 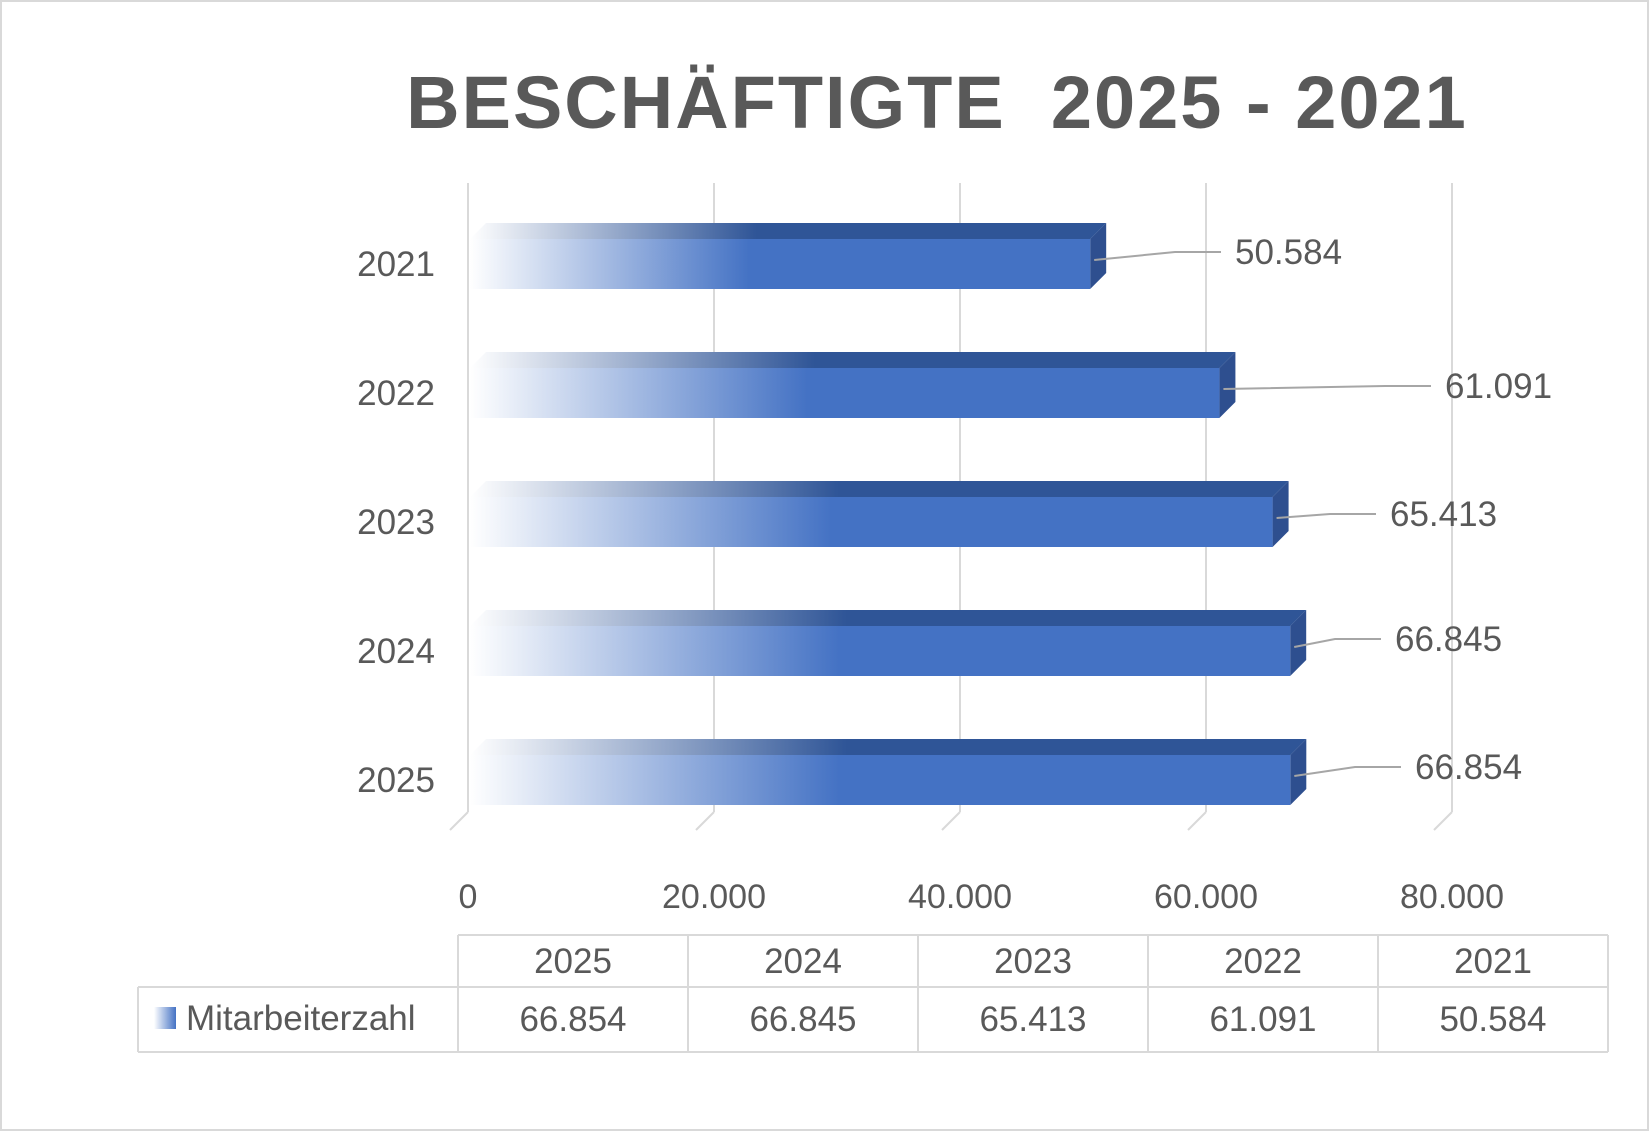 I want to click on y-category-label: 2022, so click(x=396, y=393).